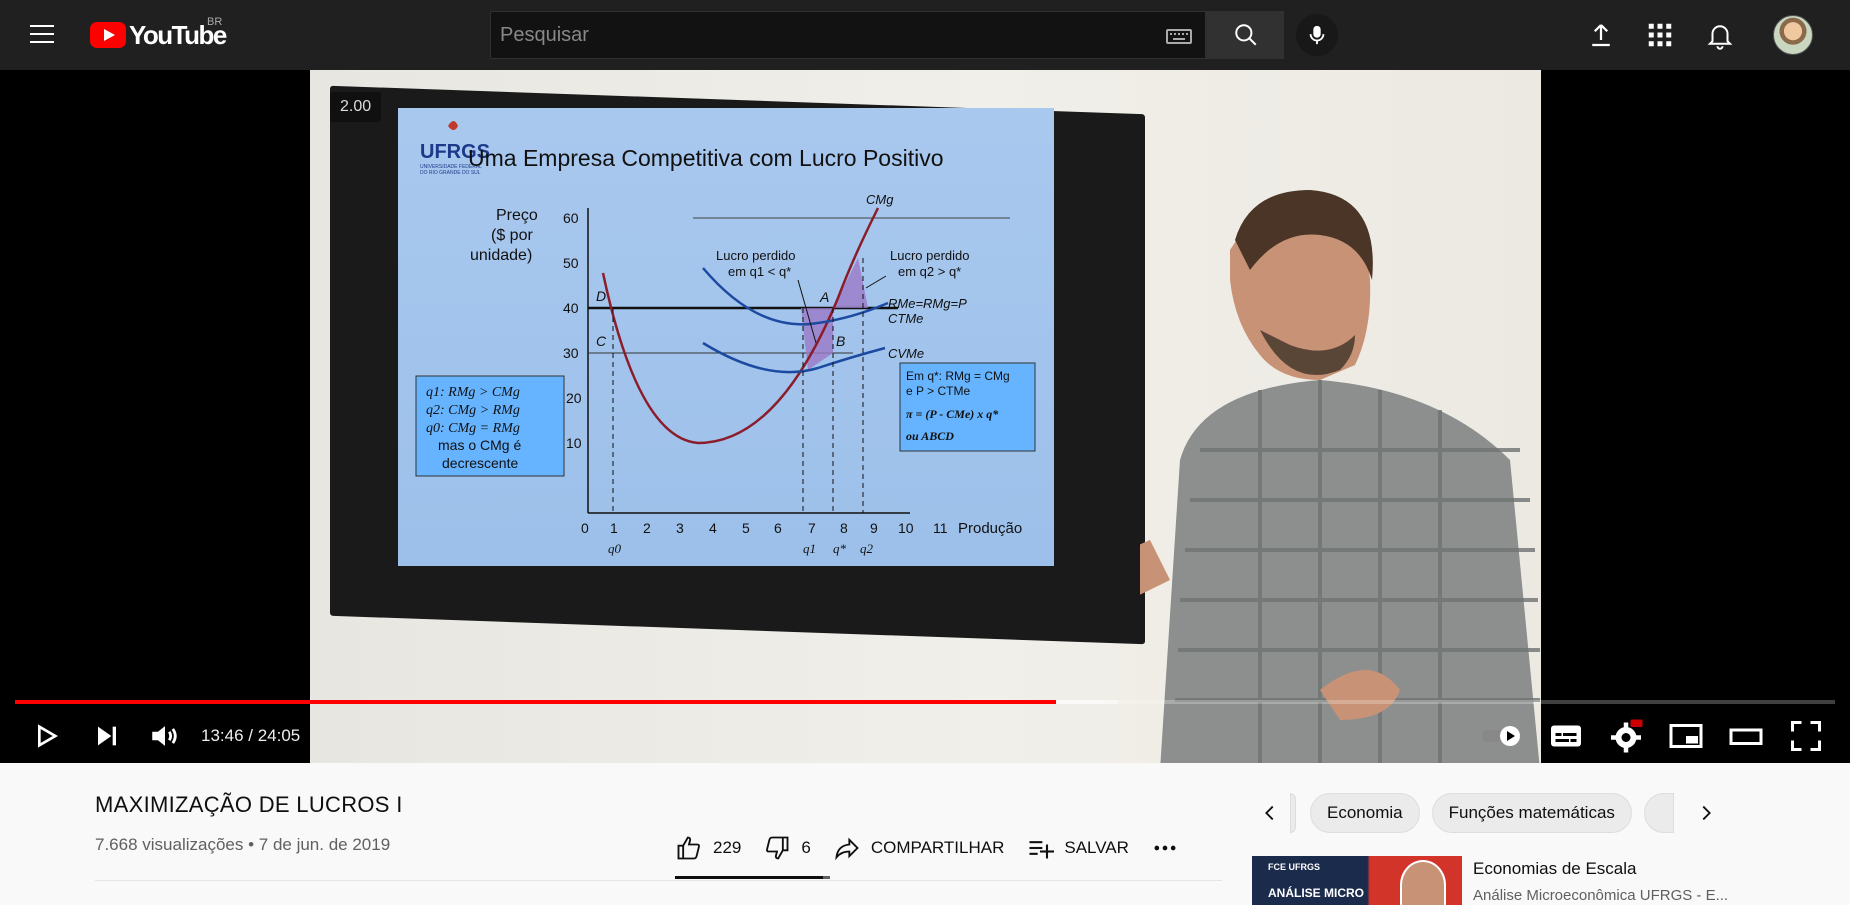 The width and height of the screenshot is (1850, 905). Describe the element at coordinates (1357, 880) in the screenshot. I see `recommendation-thumbnail: FCE UFRGS ANÁLISE MICRO` at that location.